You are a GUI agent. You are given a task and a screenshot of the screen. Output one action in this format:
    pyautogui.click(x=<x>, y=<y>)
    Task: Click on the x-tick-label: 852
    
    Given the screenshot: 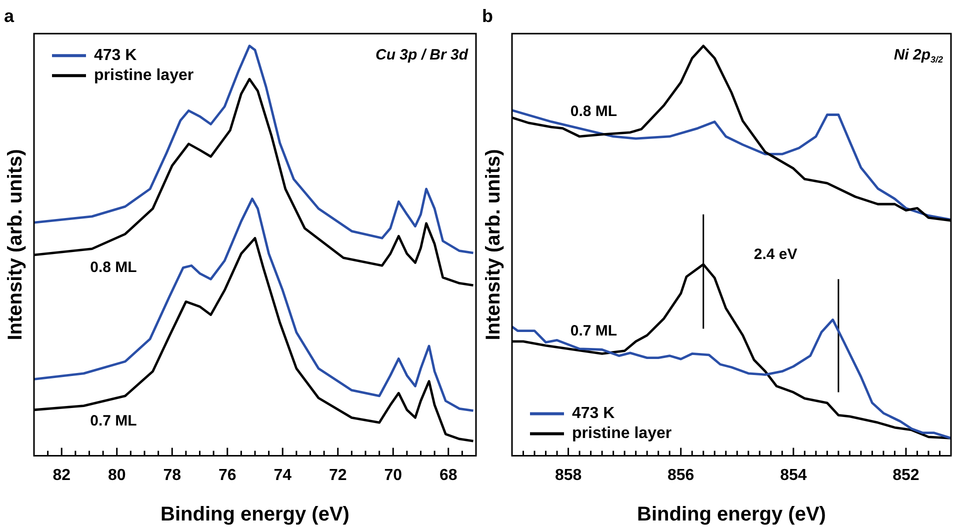 What is the action you would take?
    pyautogui.click(x=906, y=475)
    